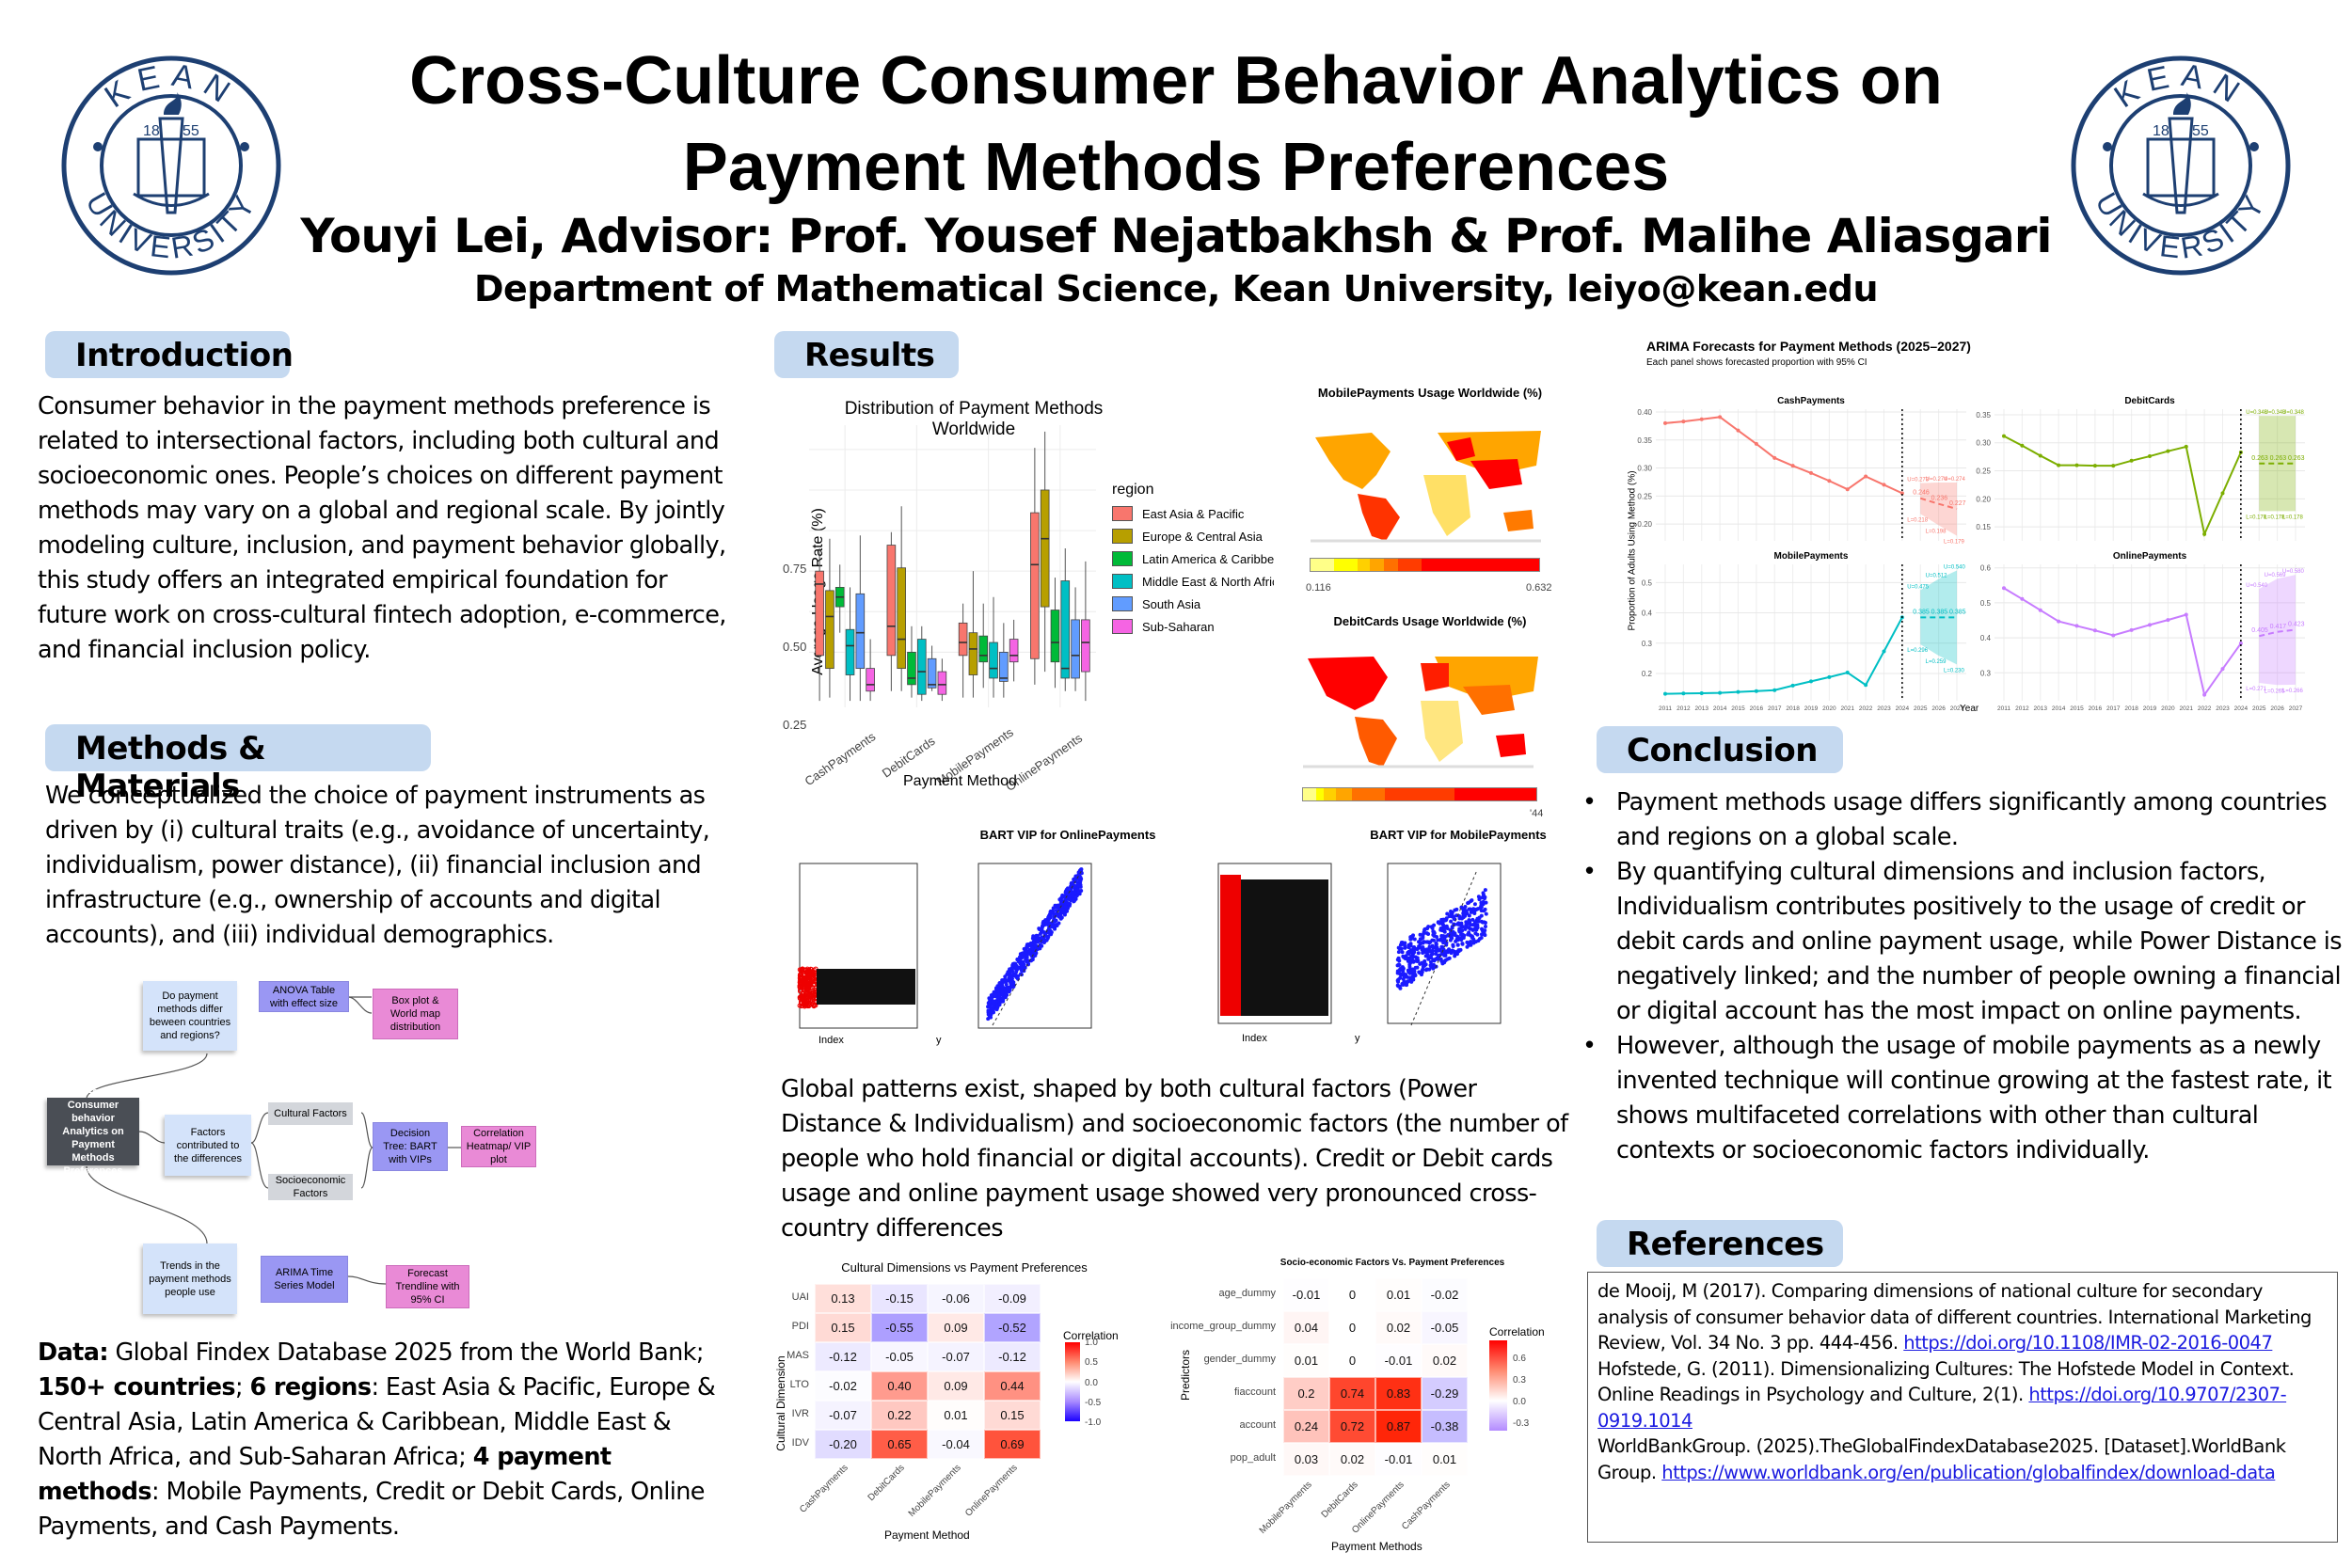 This screenshot has height=1568, width=2352. What do you see at coordinates (311, 1387) in the screenshot?
I see `data-regions-label: 6 regions` at bounding box center [311, 1387].